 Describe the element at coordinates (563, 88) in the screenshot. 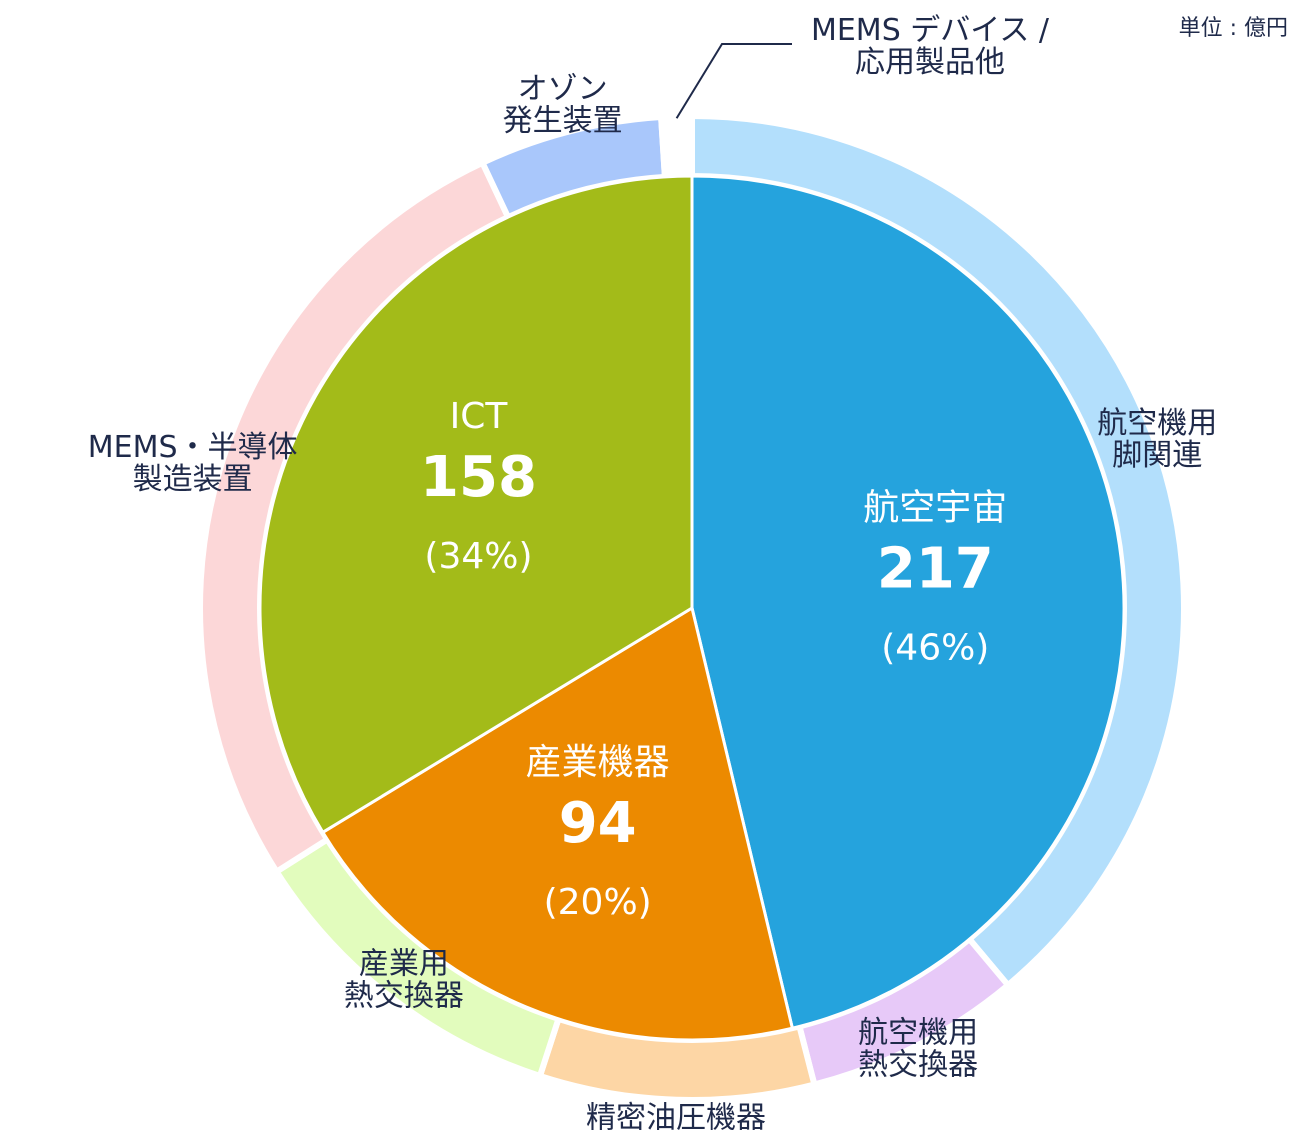

I see `outer-label-5-line-0: オゾン` at that location.